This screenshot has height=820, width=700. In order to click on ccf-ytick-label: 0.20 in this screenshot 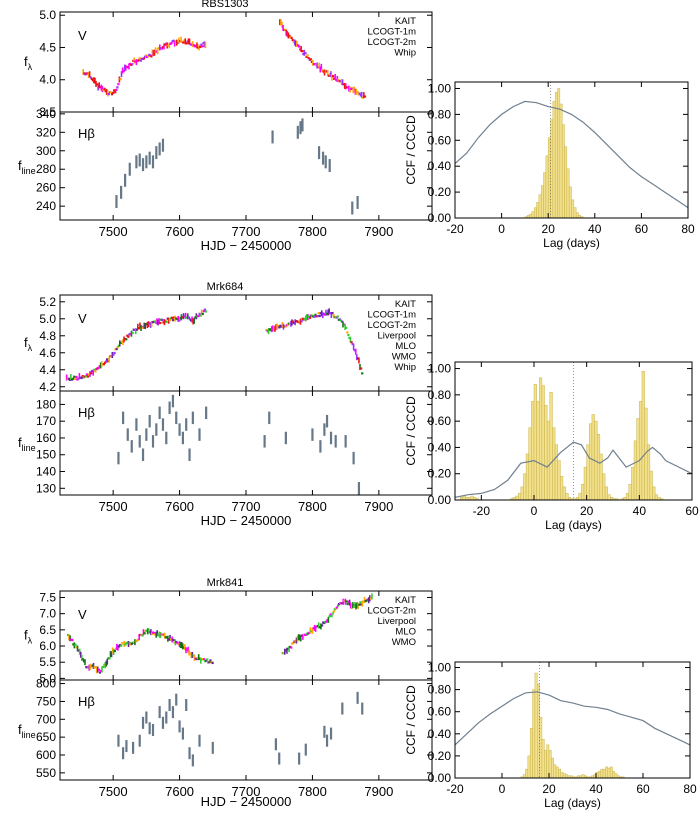, I will do `click(440, 474)`.